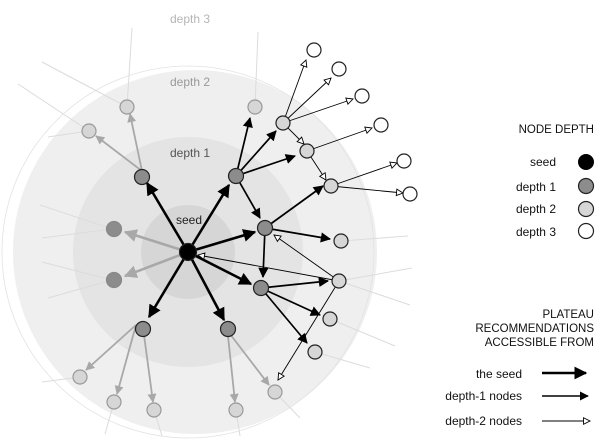 This screenshot has width=606, height=441. I want to click on legend-depth1-label: depth 1, so click(536, 187).